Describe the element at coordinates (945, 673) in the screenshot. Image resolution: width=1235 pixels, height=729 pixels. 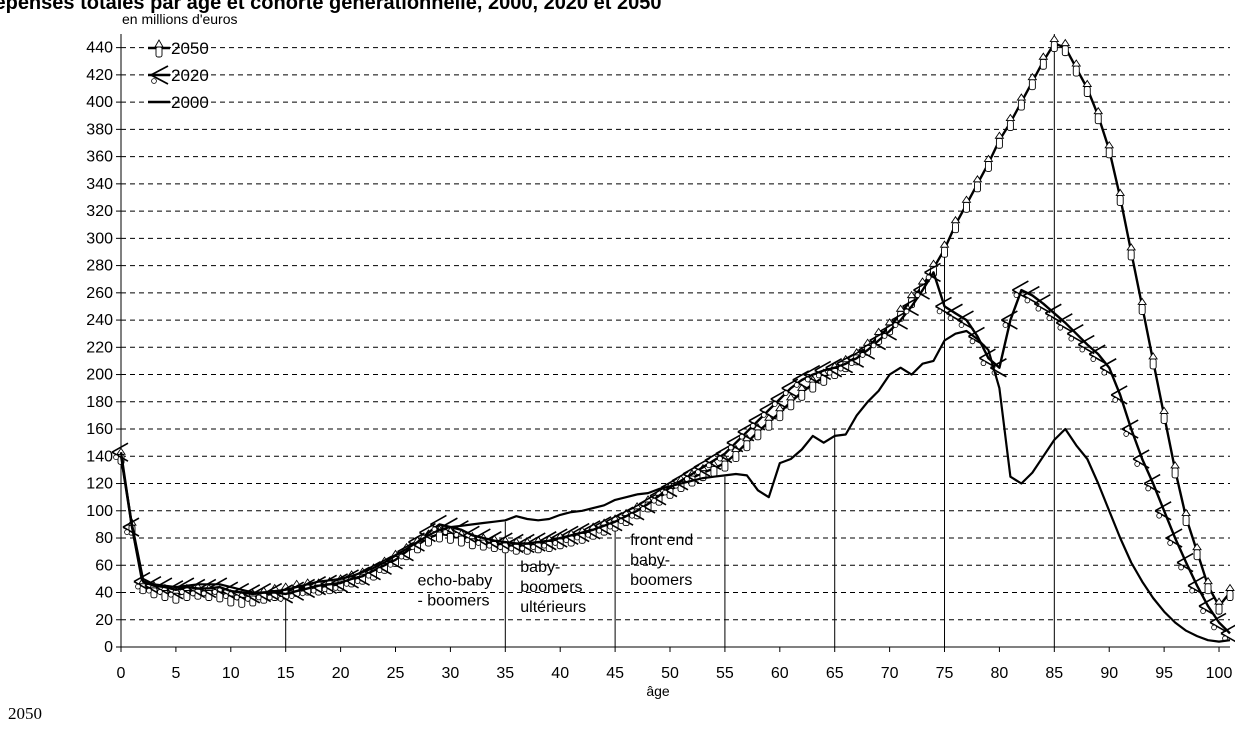
I see `x-tick-label: 75` at that location.